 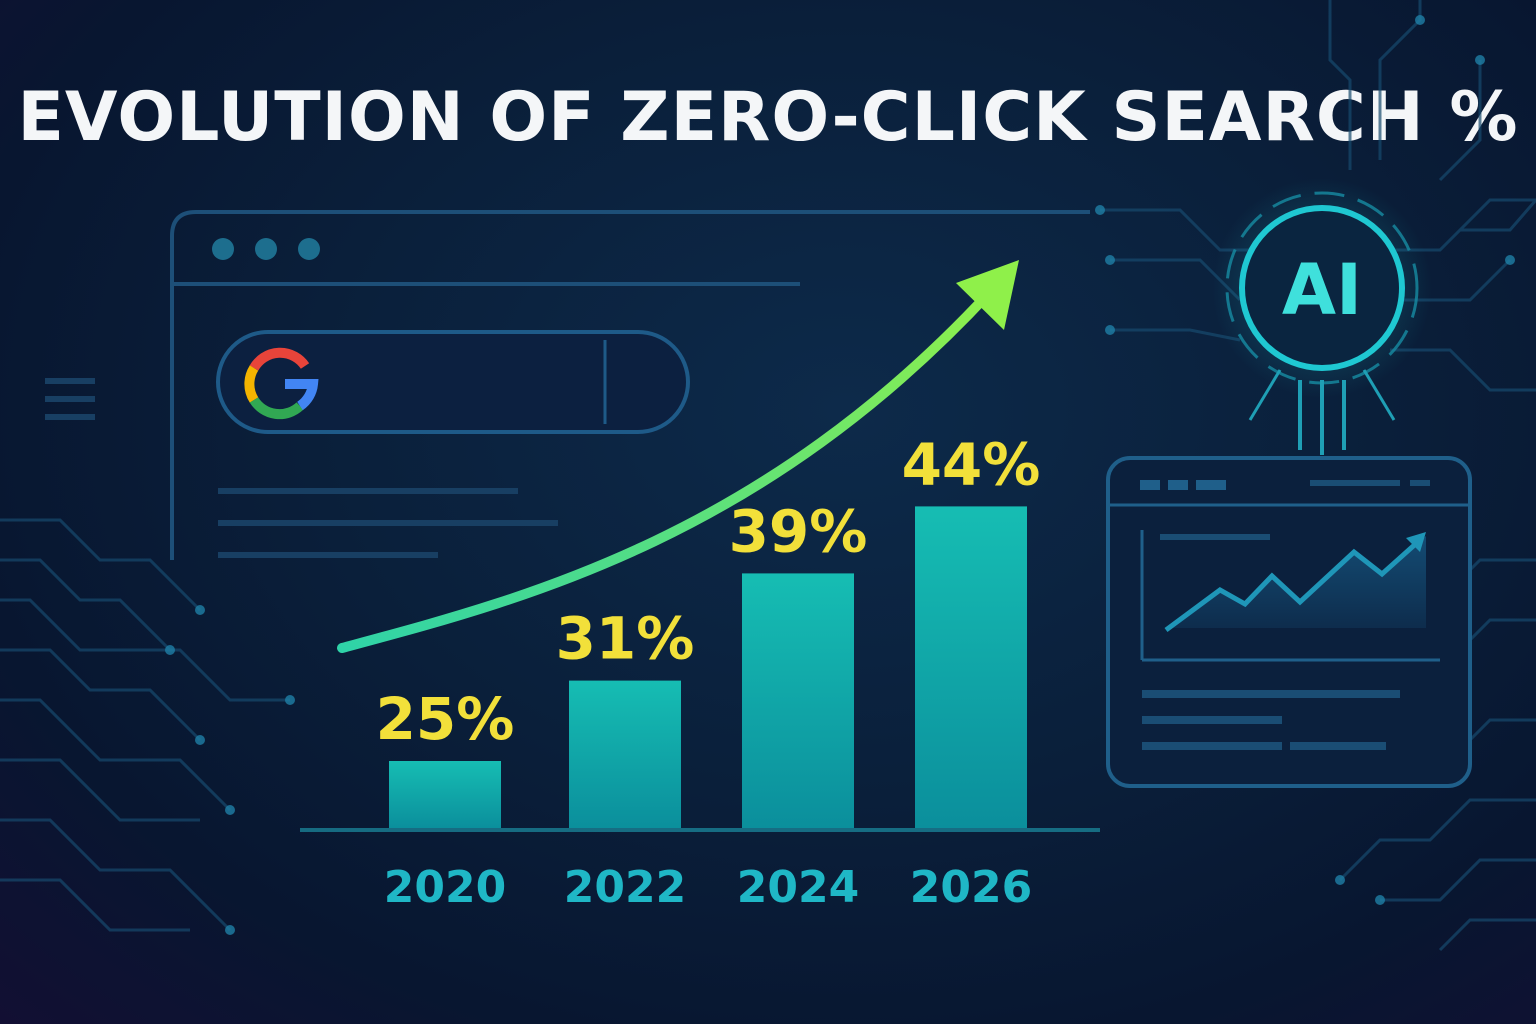 I want to click on bar-2026, so click(x=971, y=667).